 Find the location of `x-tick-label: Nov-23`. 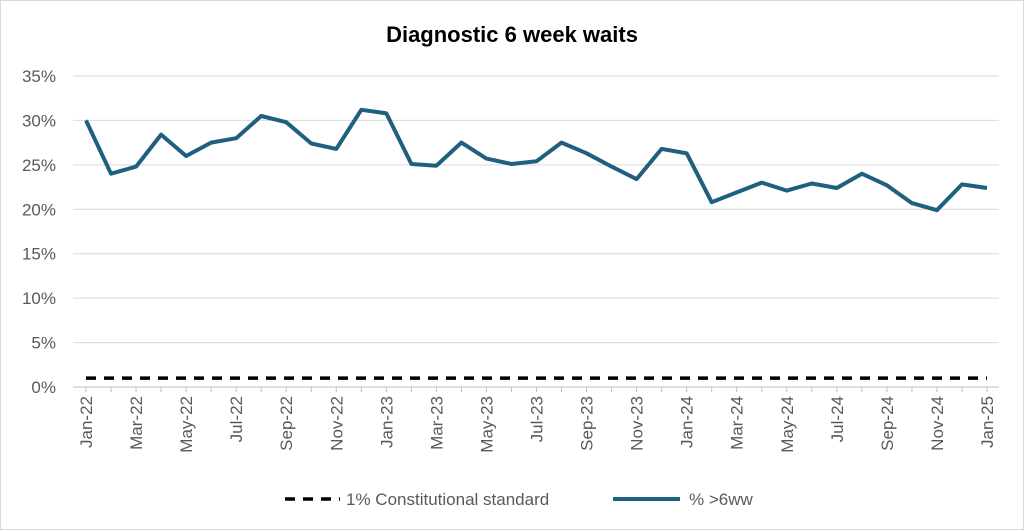

x-tick-label: Nov-23 is located at coordinates (637, 423).